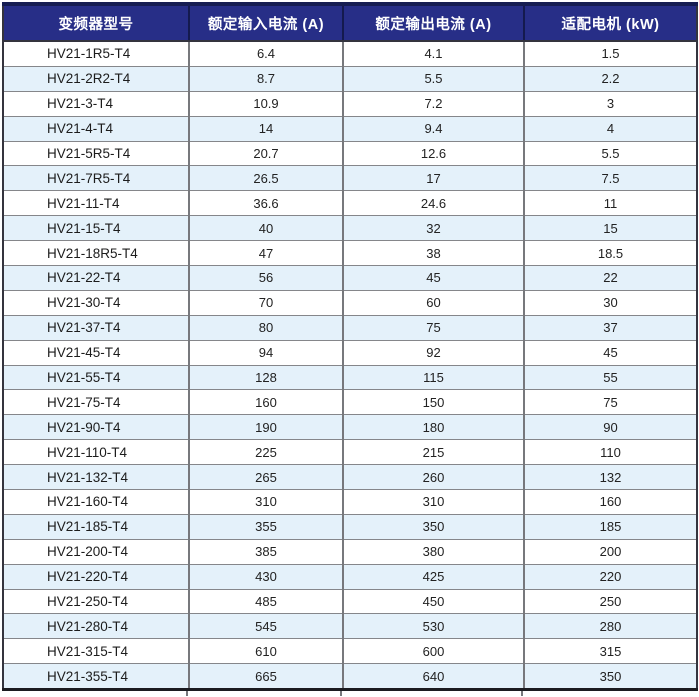 Image resolution: width=699 pixels, height=697 pixels. Describe the element at coordinates (96, 203) in the screenshot. I see `model-cell: HV21-11-T4` at that location.